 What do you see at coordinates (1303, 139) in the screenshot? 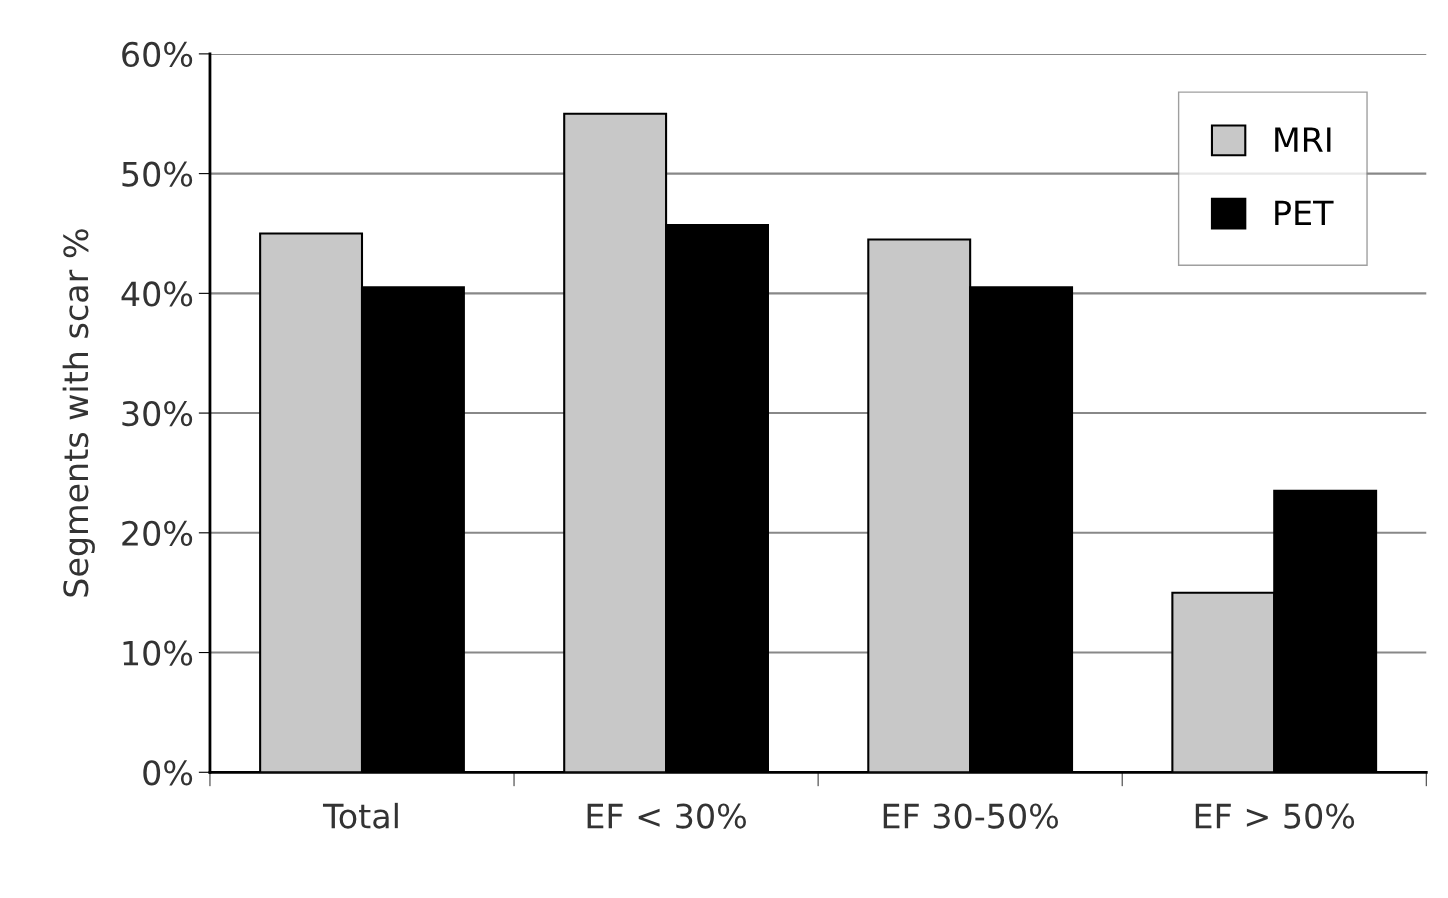
I see `legend-label: MRI` at bounding box center [1303, 139].